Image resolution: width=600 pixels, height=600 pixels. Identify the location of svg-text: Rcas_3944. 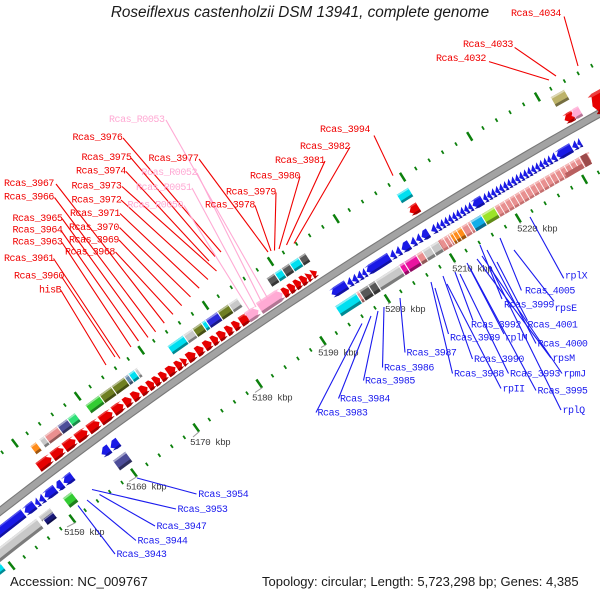
(163, 542).